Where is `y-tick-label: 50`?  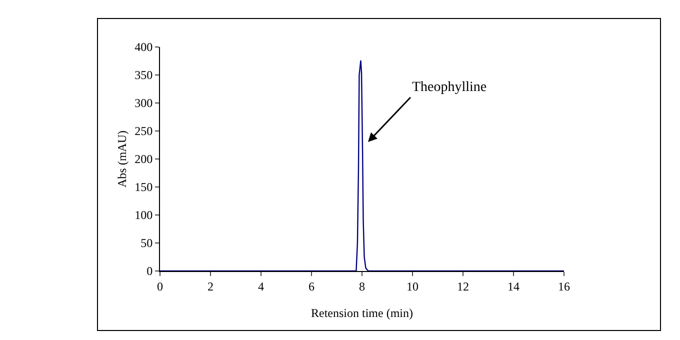 y-tick-label: 50 is located at coordinates (146, 243).